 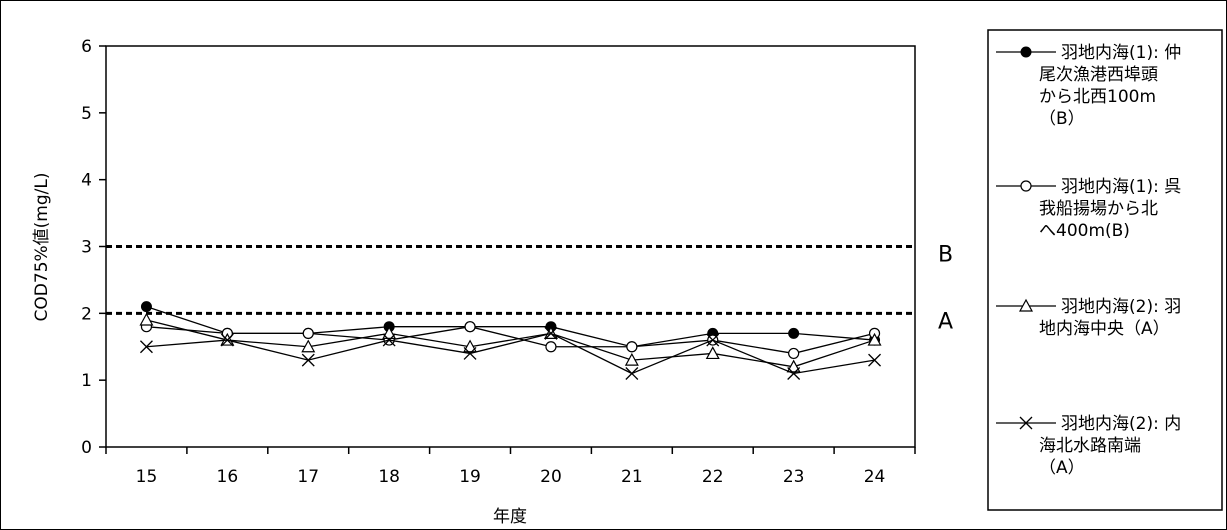 What do you see at coordinates (1090, 446) in the screenshot?
I see `legend-label: 海北水路南端` at bounding box center [1090, 446].